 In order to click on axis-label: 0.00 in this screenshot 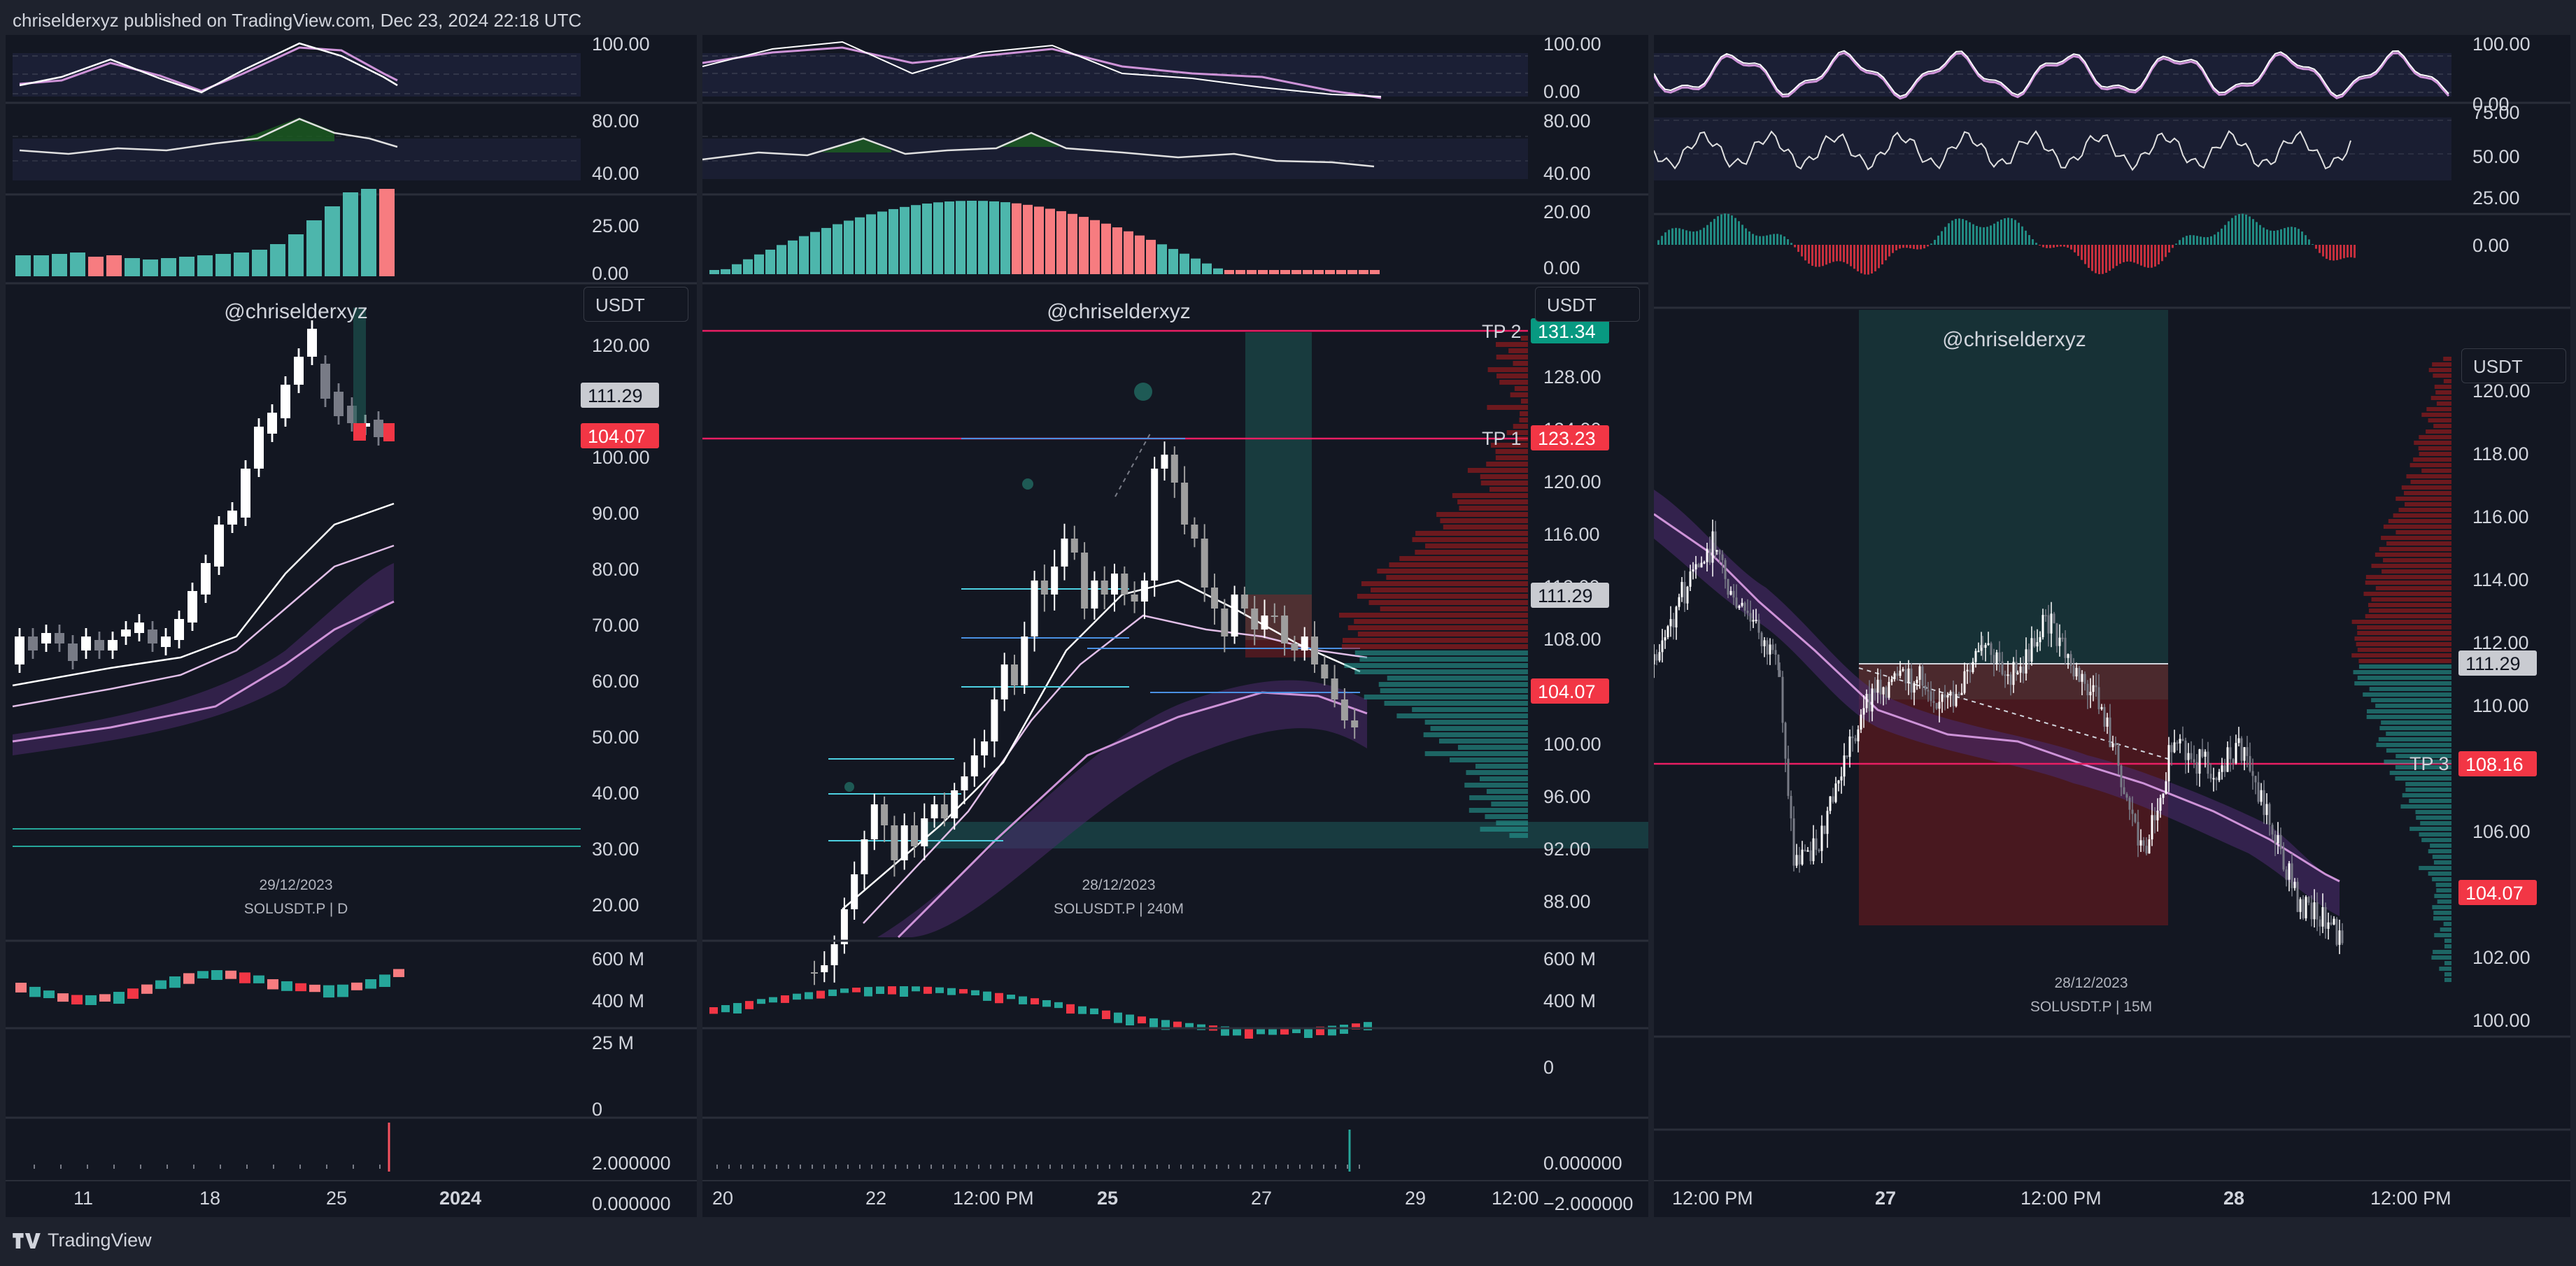, I will do `click(2491, 104)`.